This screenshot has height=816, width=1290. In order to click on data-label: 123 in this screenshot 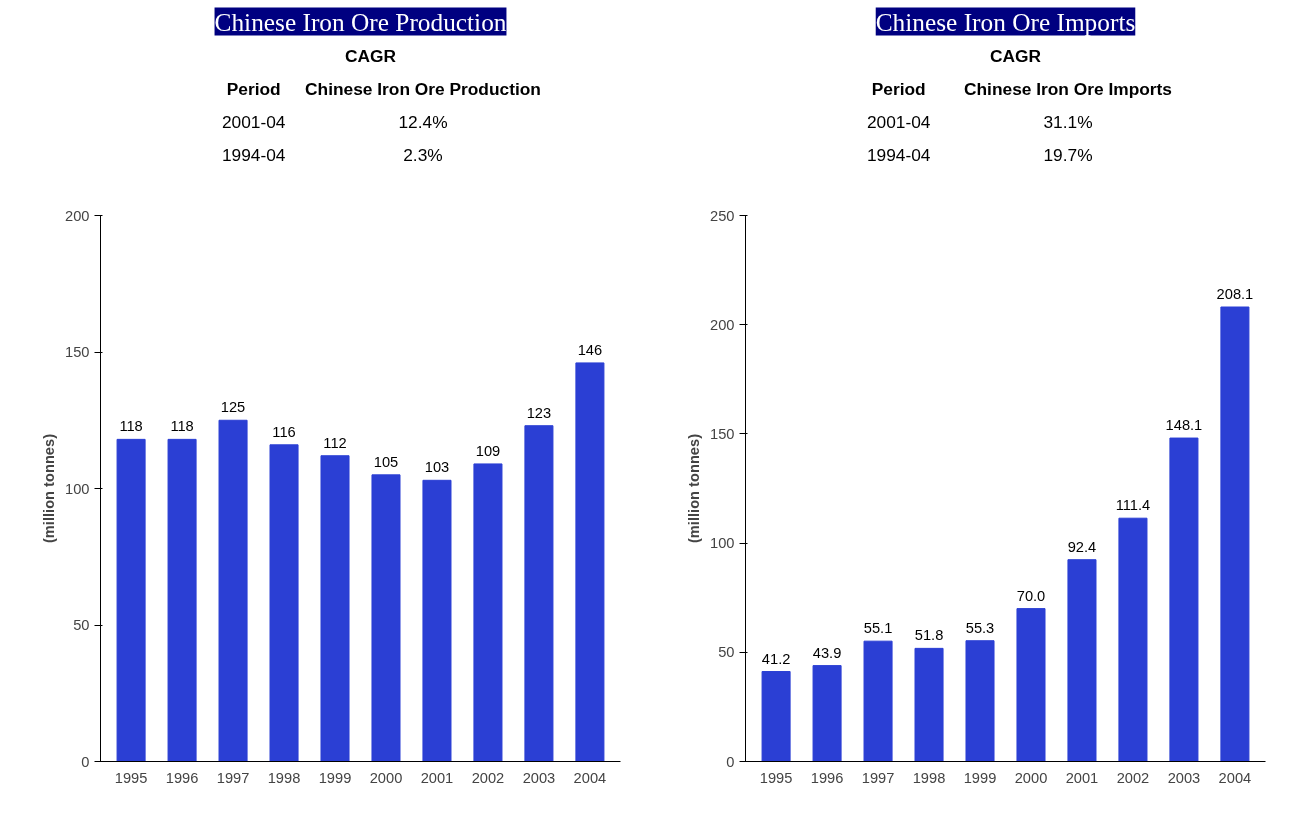, I will do `click(539, 412)`.